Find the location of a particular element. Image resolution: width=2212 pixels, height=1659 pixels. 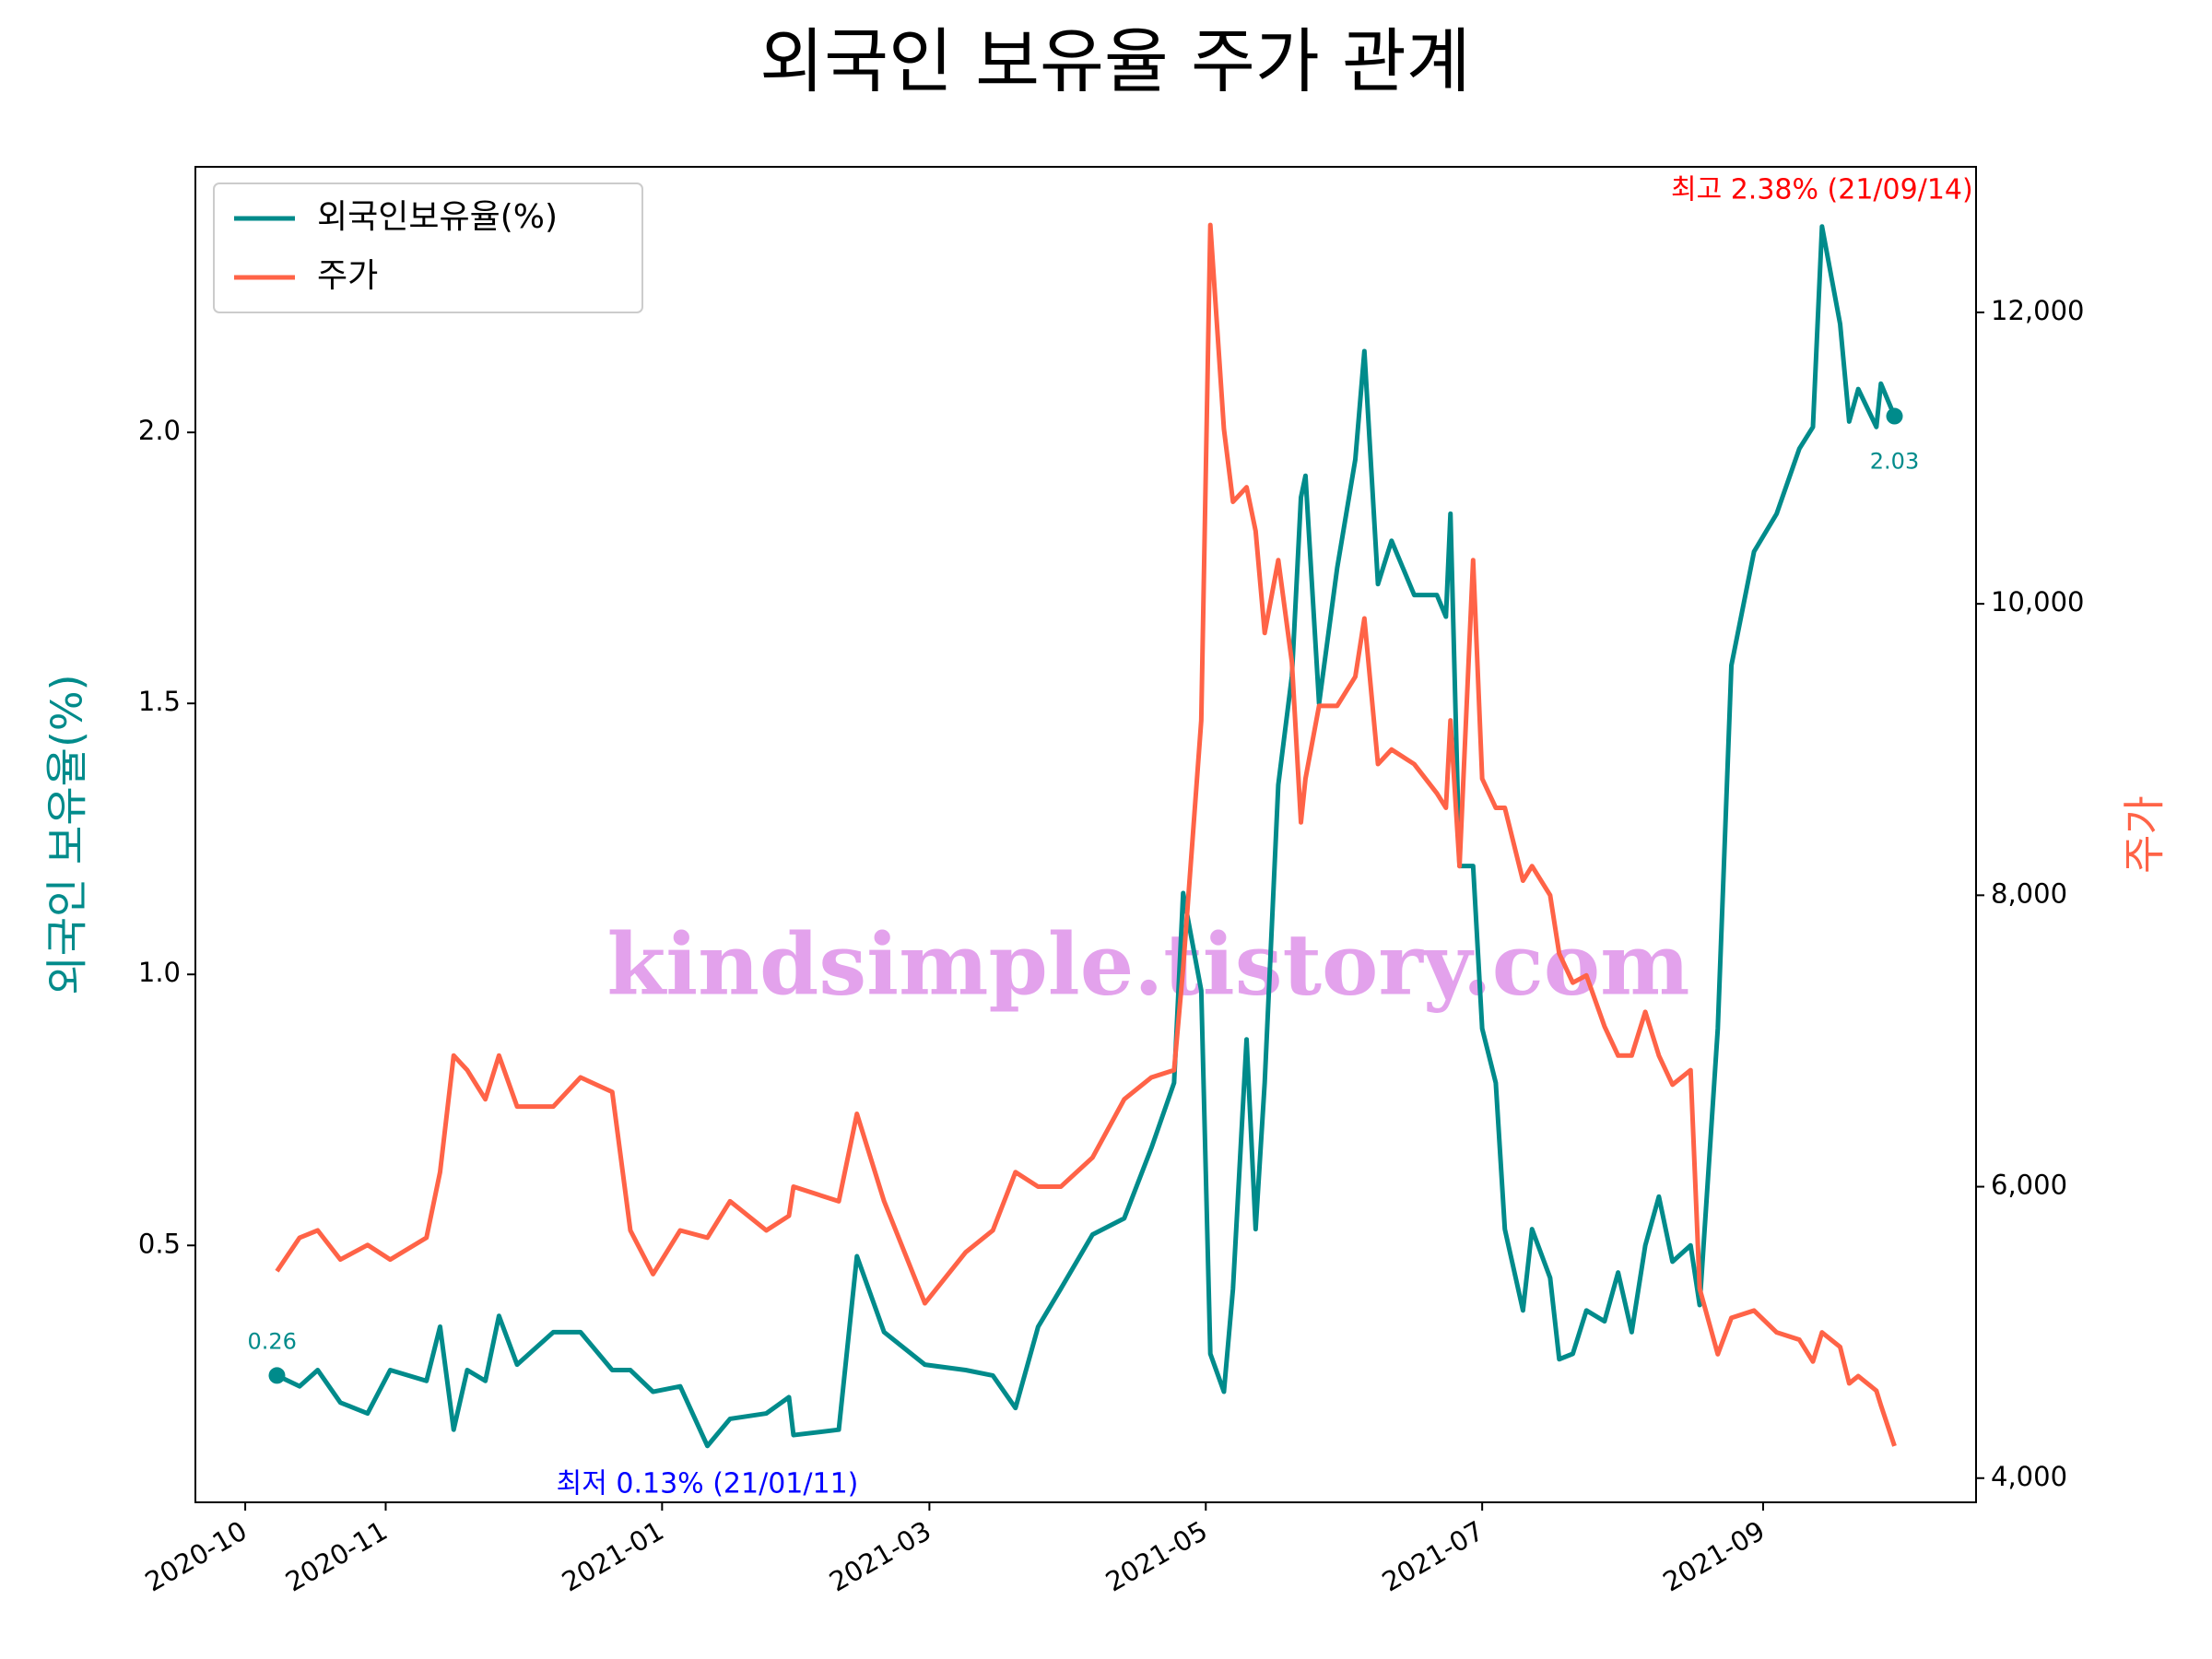

annotation: 최고 2.38% (21/09/14) is located at coordinates (1822, 190).